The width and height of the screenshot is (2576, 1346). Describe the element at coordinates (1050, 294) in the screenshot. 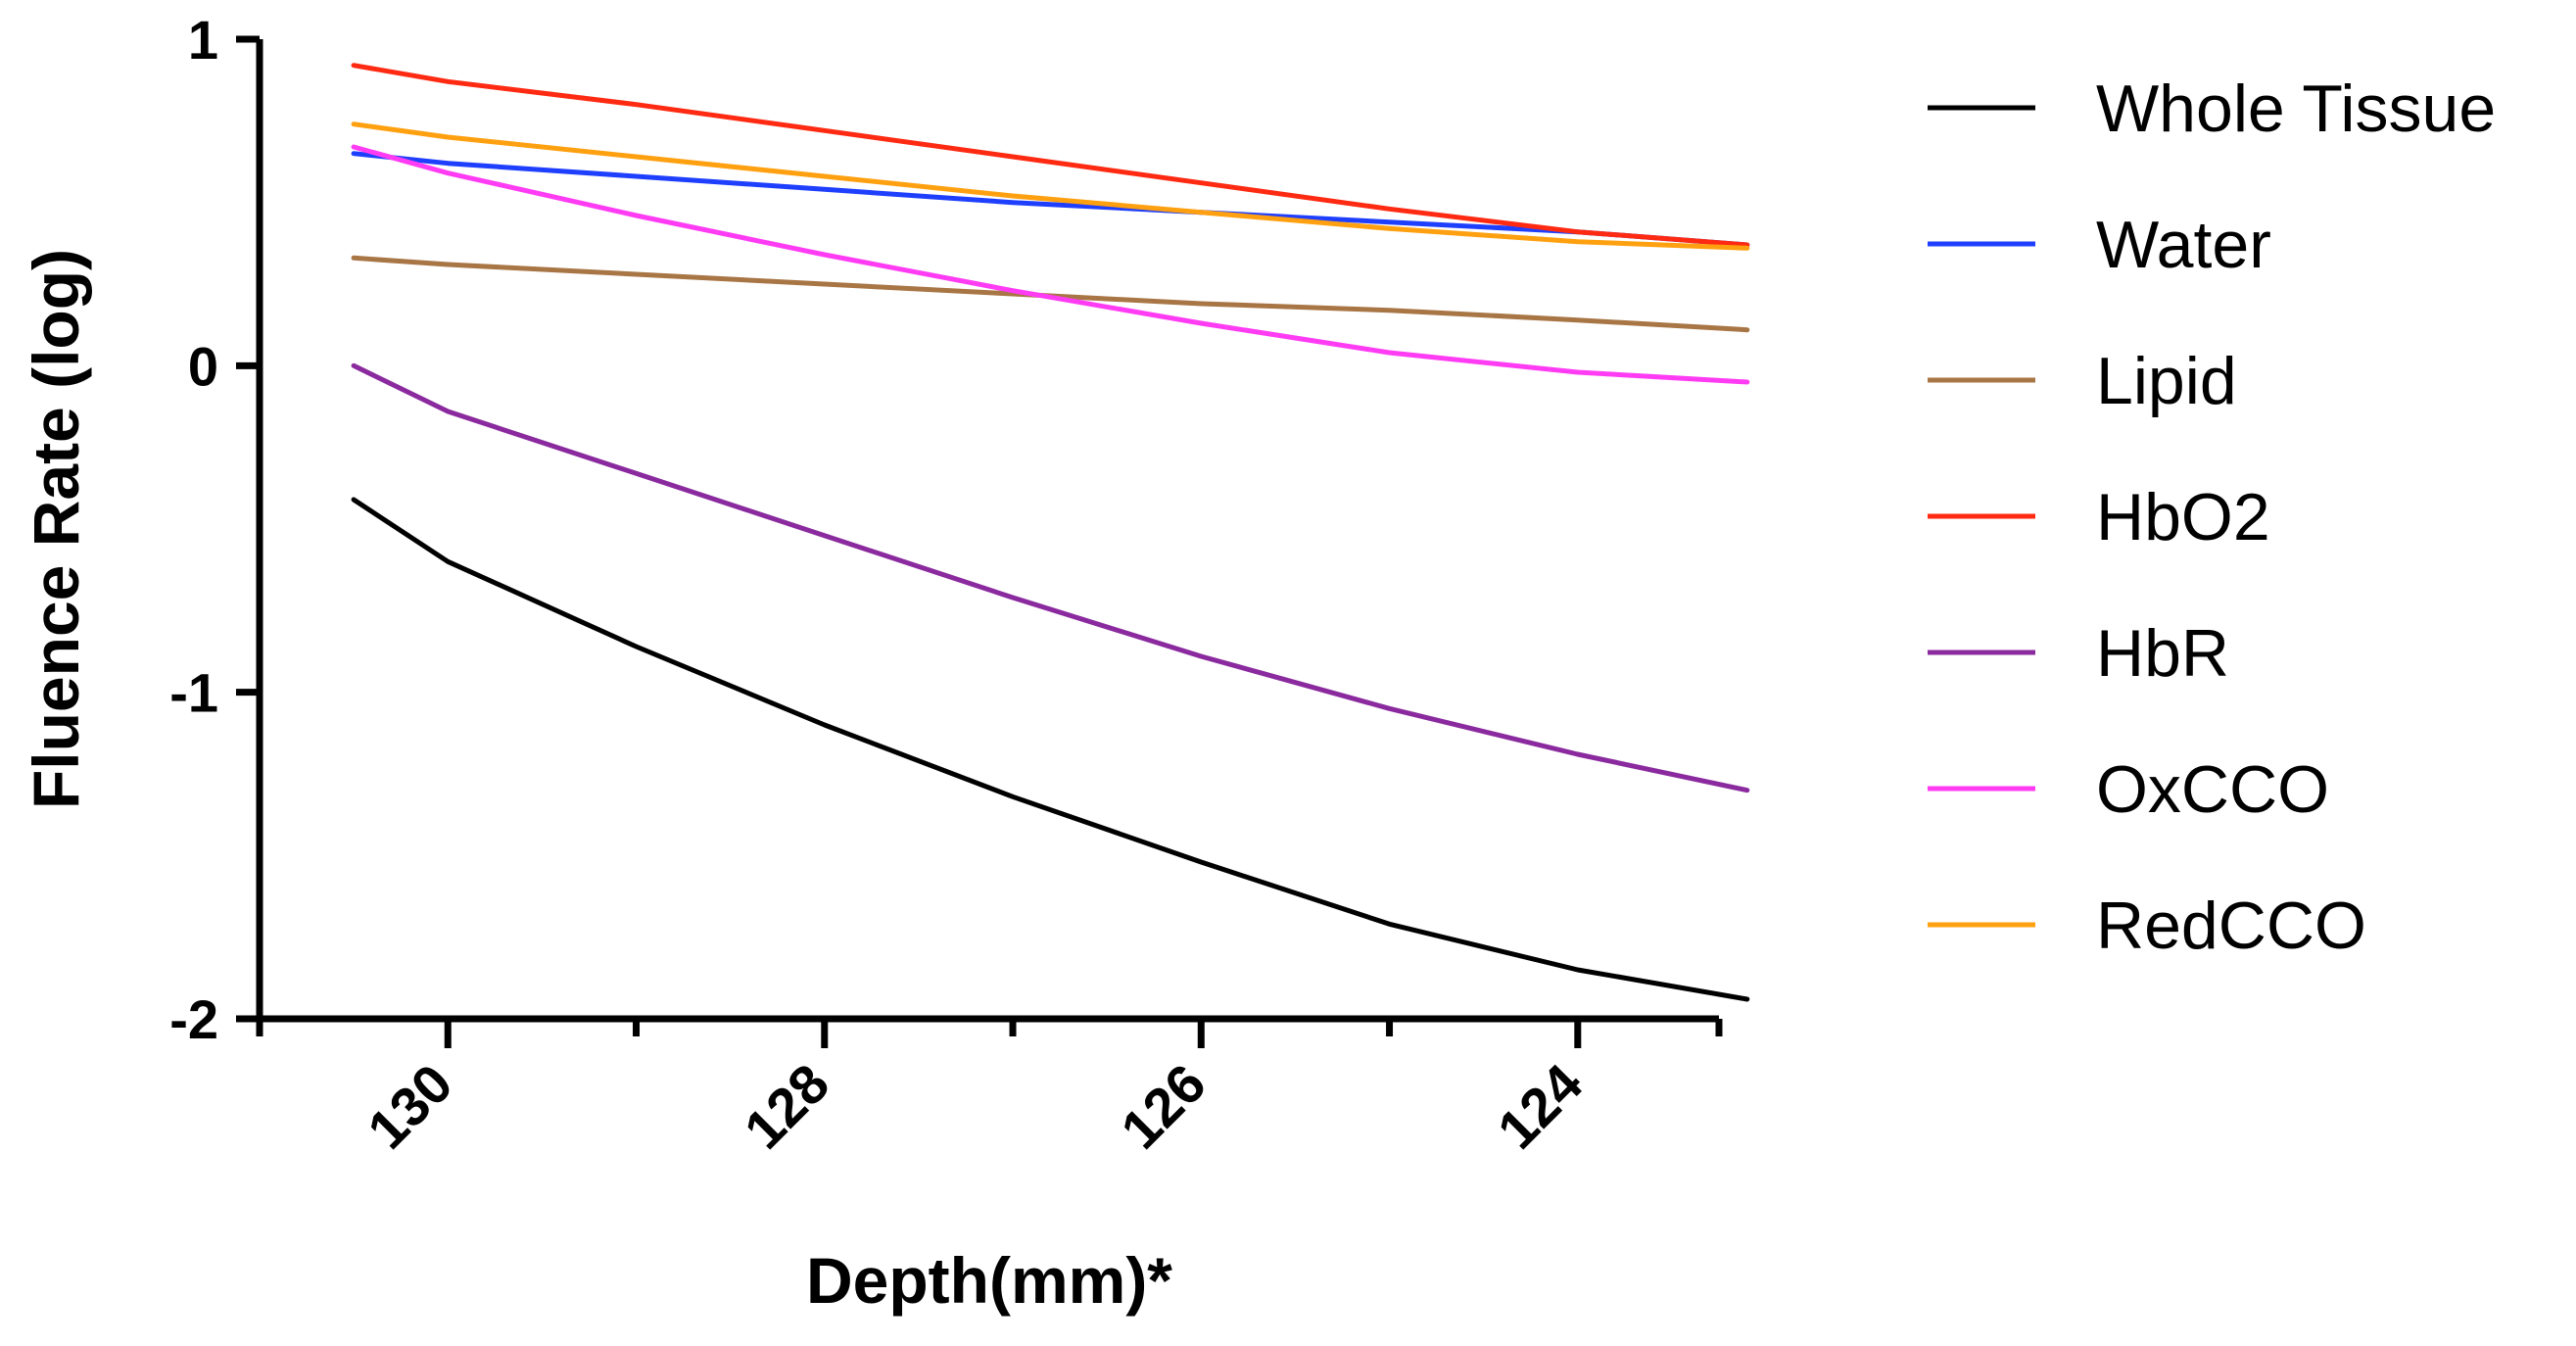

I see `series-line-lipid` at that location.